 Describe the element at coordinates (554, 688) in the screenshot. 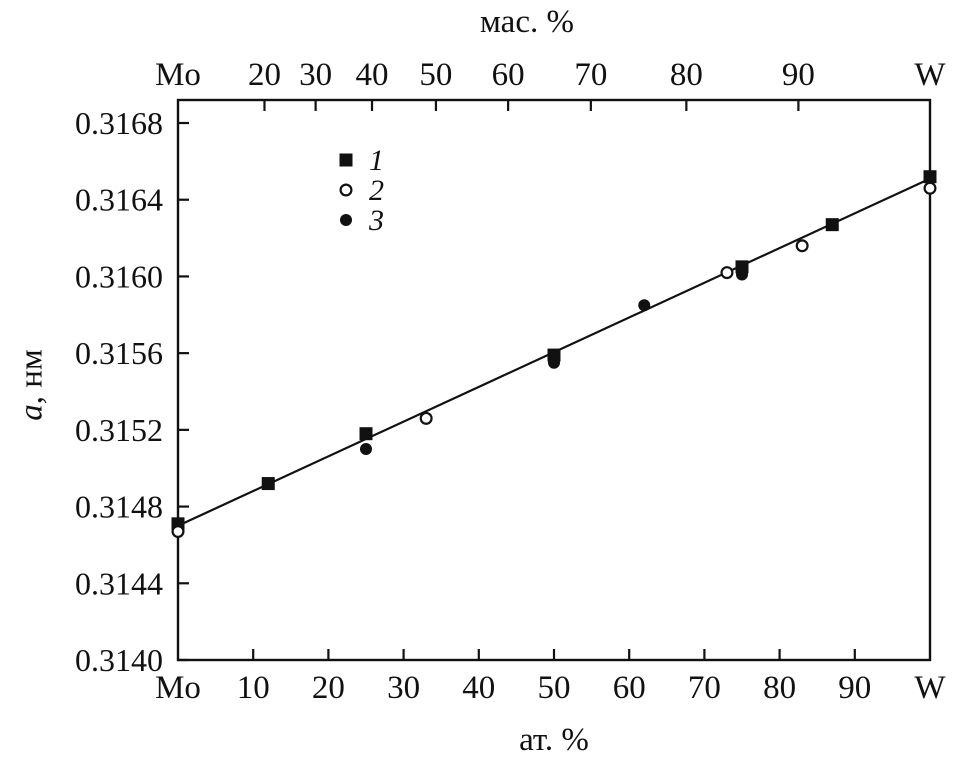

I see `x-tick-bottom-label: 50` at that location.